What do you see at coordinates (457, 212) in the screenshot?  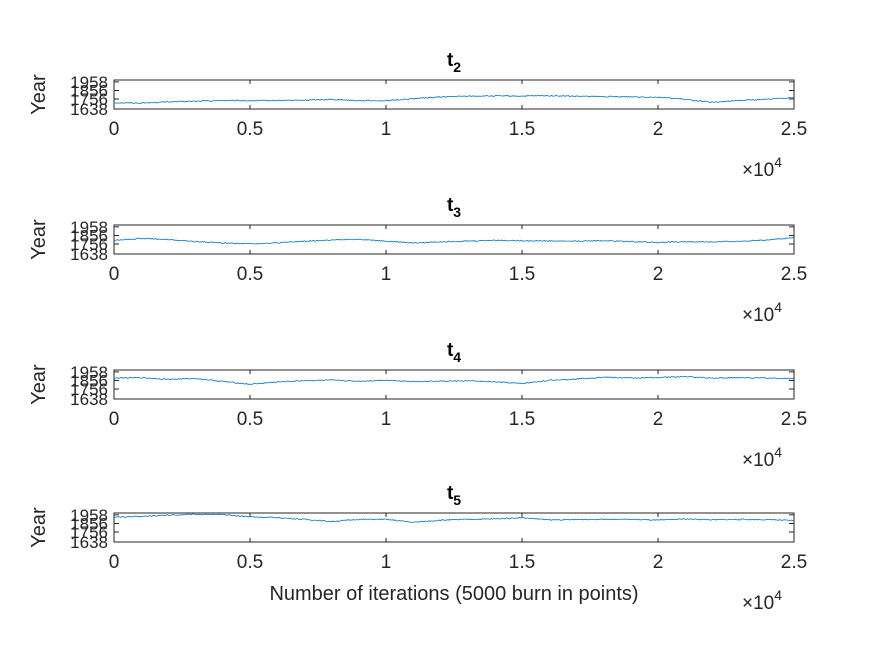 I see `subplot-title-subscript: 3` at bounding box center [457, 212].